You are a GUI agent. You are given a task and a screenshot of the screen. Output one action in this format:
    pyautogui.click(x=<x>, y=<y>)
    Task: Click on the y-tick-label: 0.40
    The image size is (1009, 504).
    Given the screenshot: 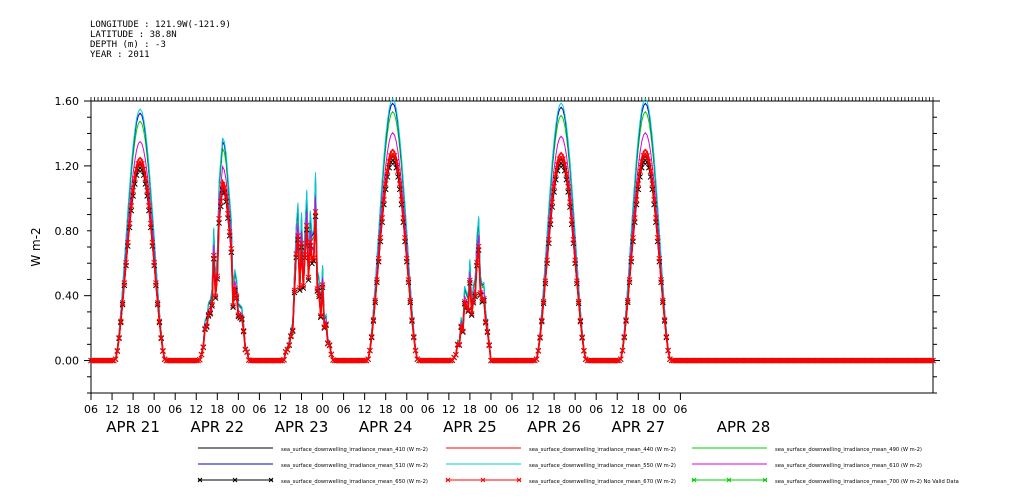 What is the action you would take?
    pyautogui.click(x=67, y=296)
    